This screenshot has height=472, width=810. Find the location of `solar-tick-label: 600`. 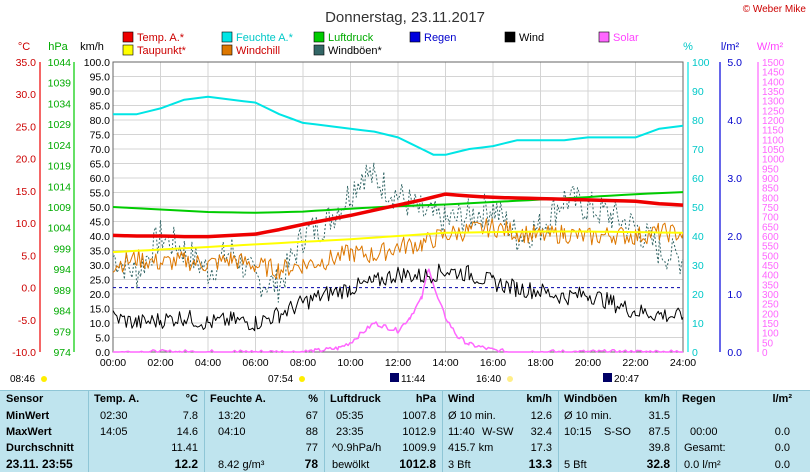

solar-tick-label: 600 is located at coordinates (770, 237).